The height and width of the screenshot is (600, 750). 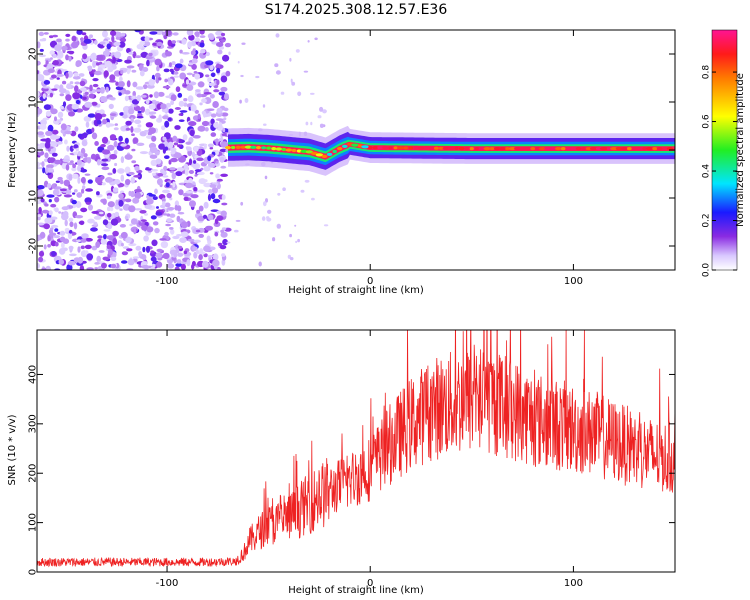 I want to click on spectrogram-x-label: Height of straight line (km), so click(x=356, y=290).